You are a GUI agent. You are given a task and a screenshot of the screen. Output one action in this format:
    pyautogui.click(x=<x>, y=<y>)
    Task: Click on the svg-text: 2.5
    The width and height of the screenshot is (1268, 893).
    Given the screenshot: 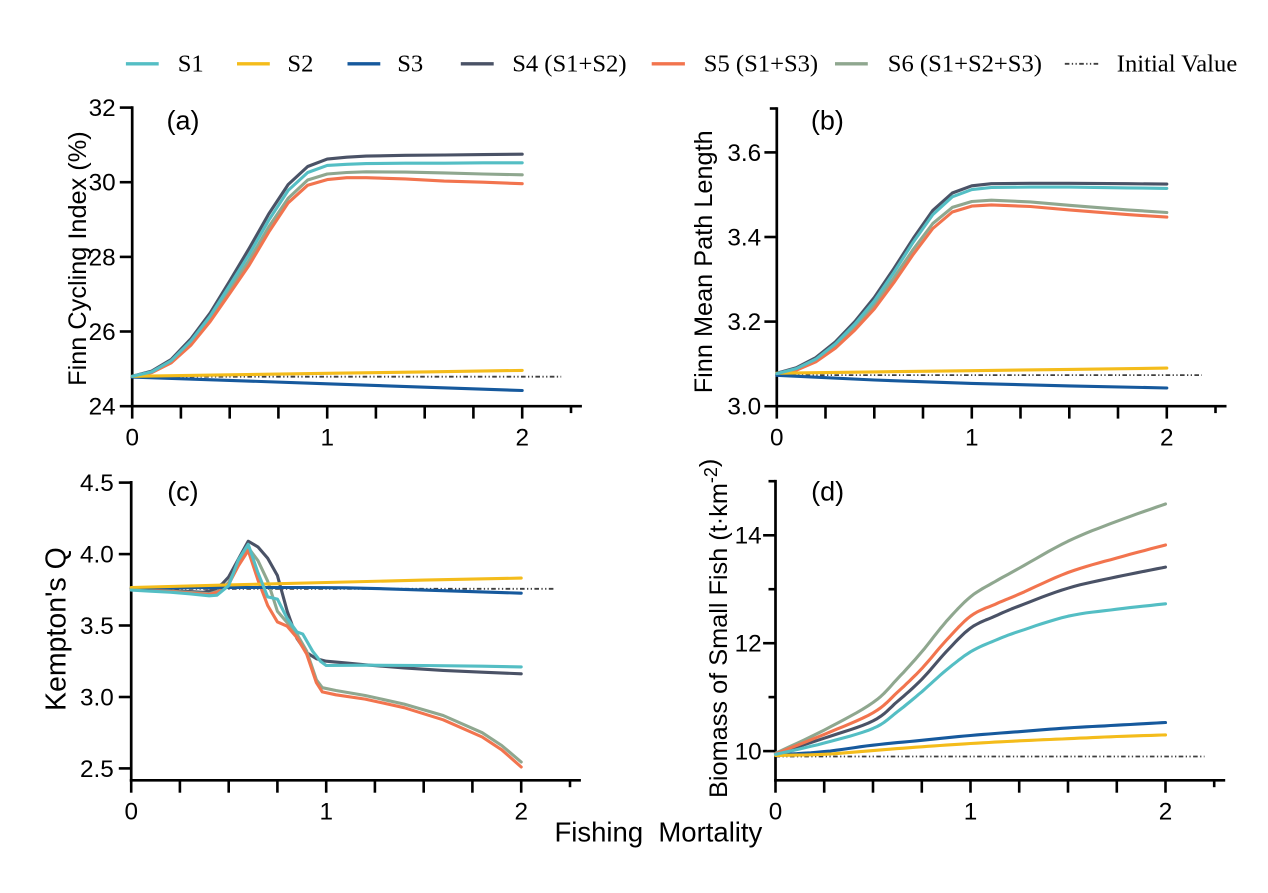 What is the action you would take?
    pyautogui.click(x=97, y=769)
    